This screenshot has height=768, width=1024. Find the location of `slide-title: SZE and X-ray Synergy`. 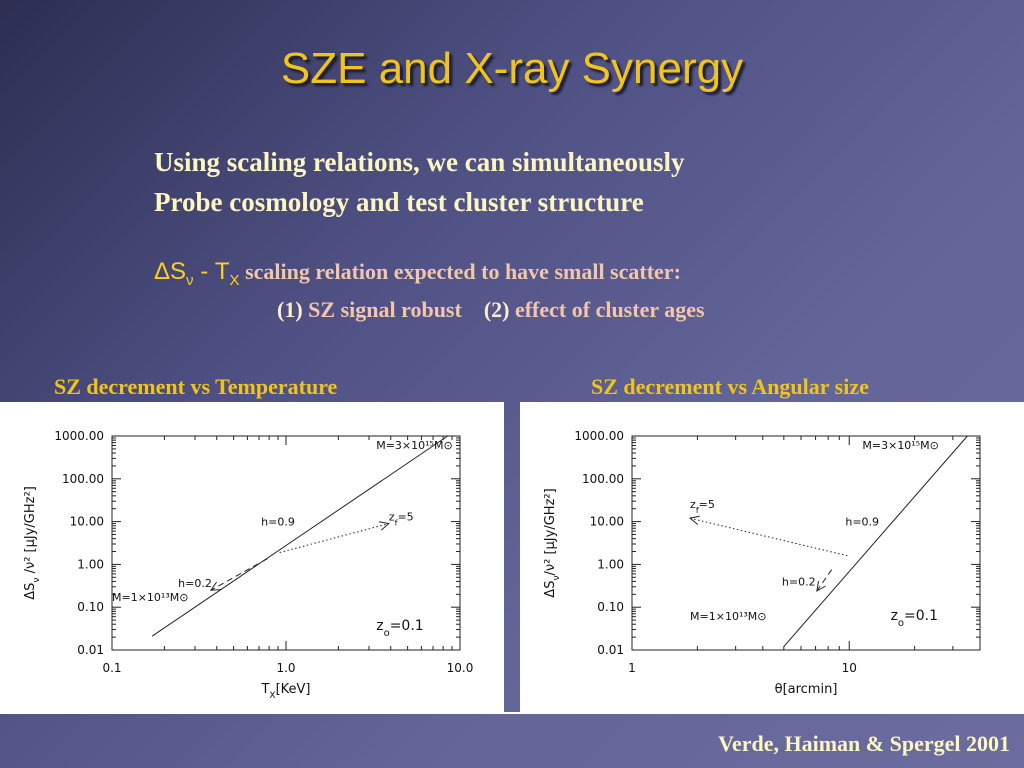

slide-title: SZE and X-ray Synergy is located at coordinates (512, 68).